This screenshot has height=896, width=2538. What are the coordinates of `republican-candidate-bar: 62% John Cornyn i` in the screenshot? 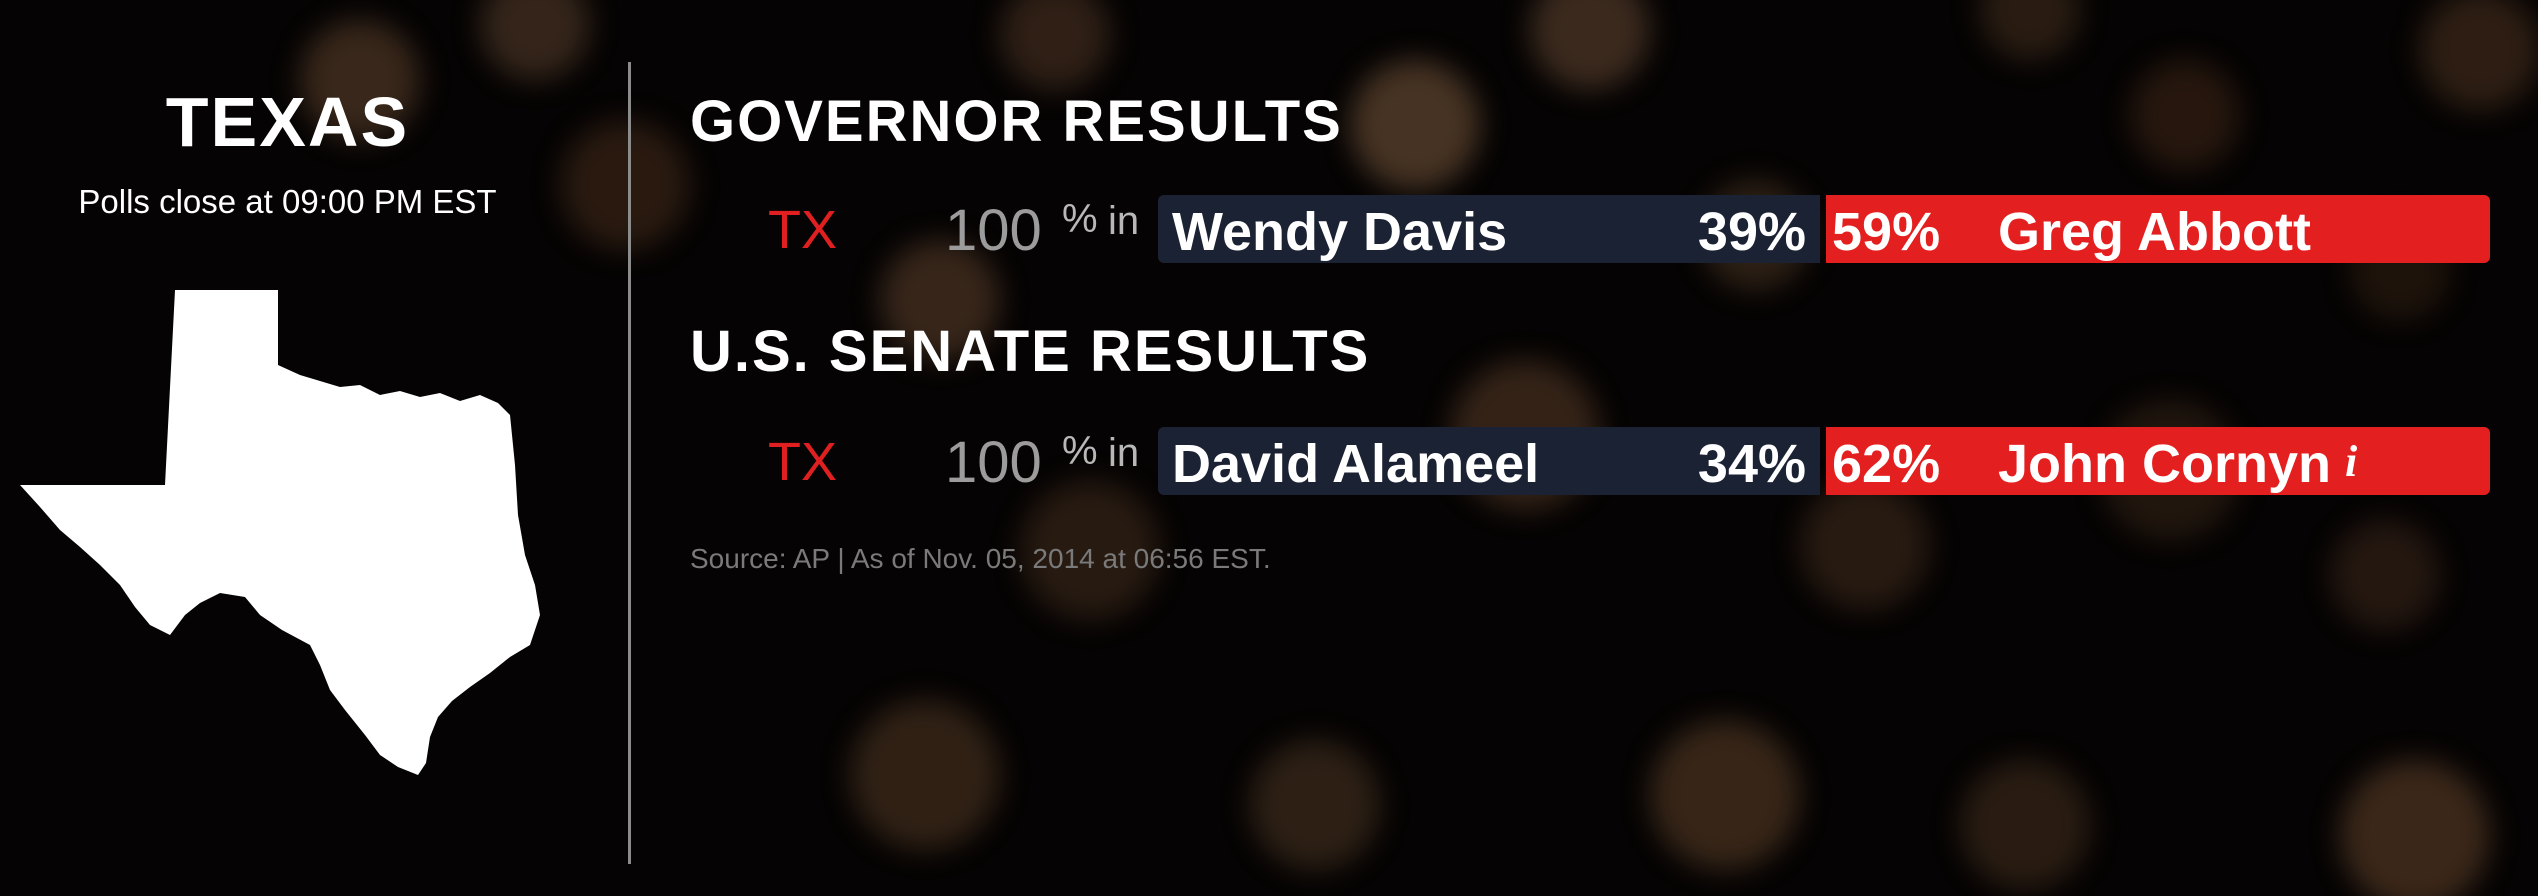 It's located at (2158, 461).